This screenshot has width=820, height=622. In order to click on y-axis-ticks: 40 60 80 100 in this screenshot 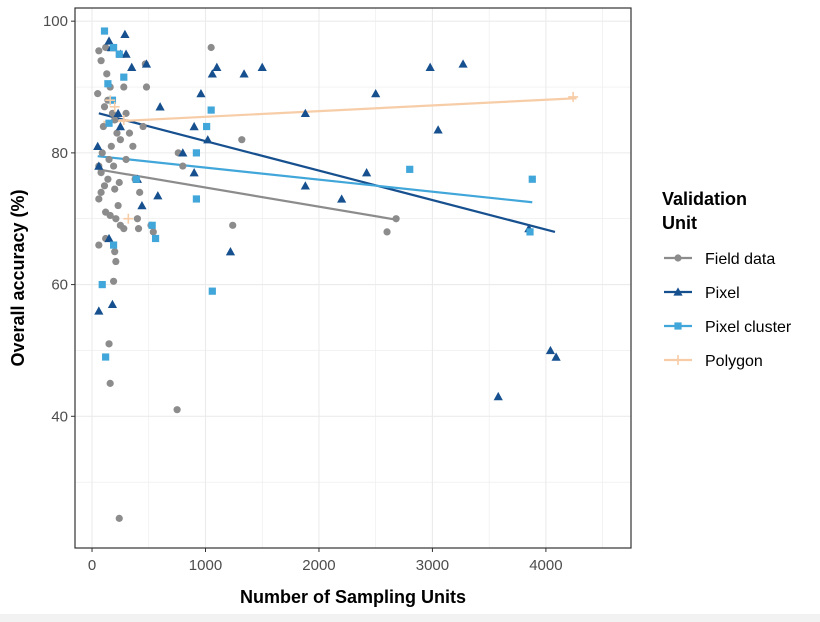, I will do `click(59, 219)`.